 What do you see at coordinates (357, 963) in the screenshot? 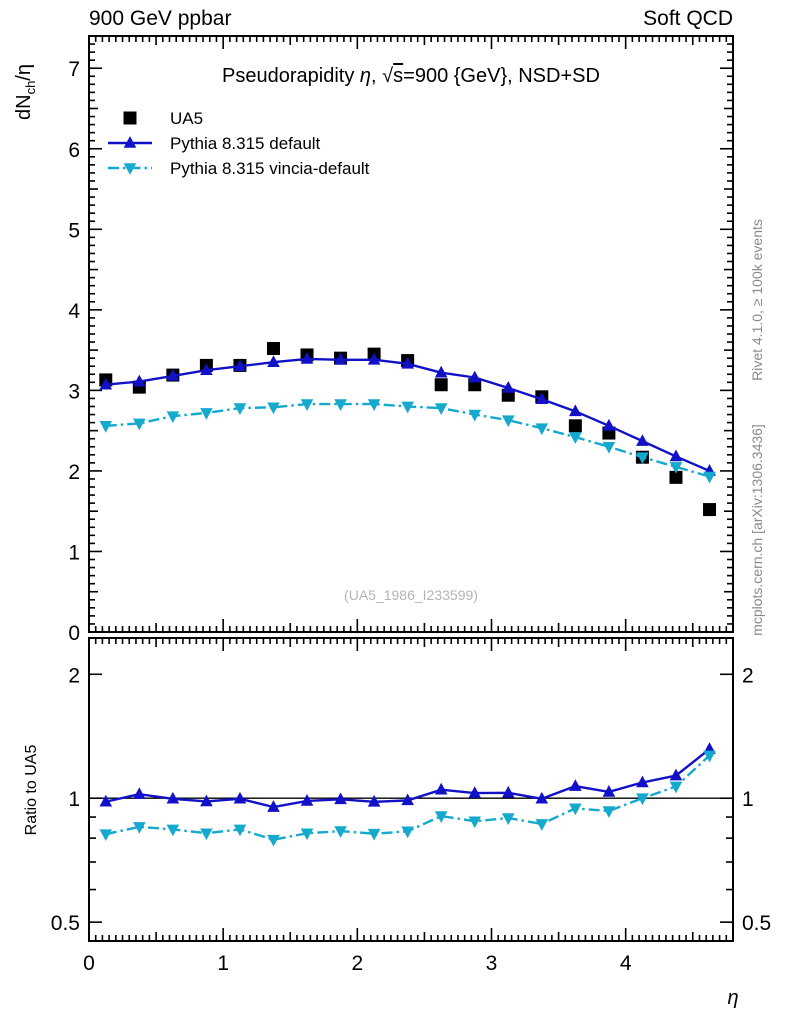
I see `x-tick-label: 2` at bounding box center [357, 963].